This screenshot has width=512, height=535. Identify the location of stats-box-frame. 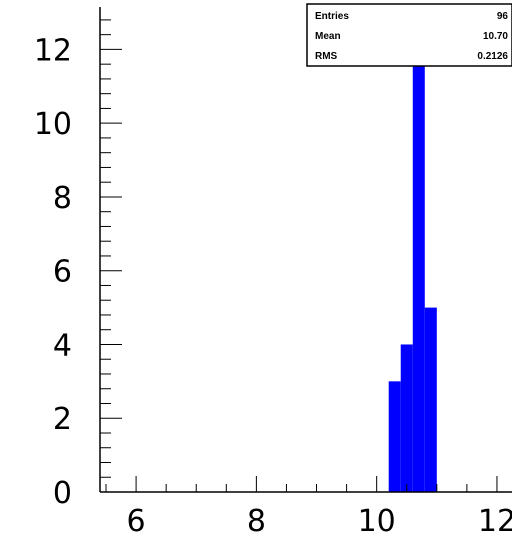
(409, 35).